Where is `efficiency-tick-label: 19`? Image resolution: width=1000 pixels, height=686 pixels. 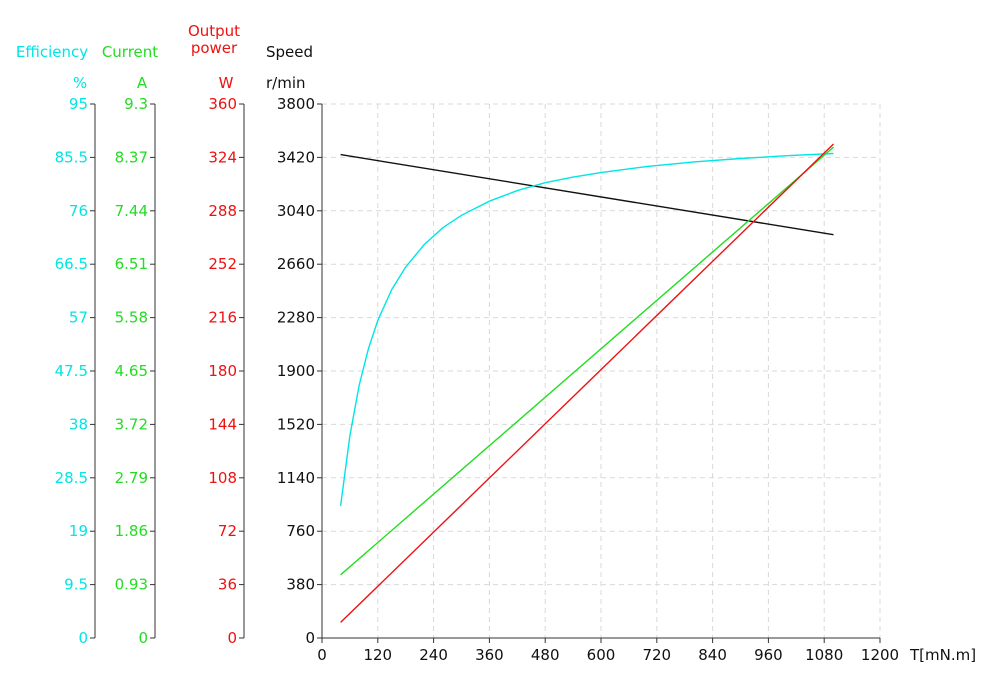
efficiency-tick-label: 19 is located at coordinates (78, 531).